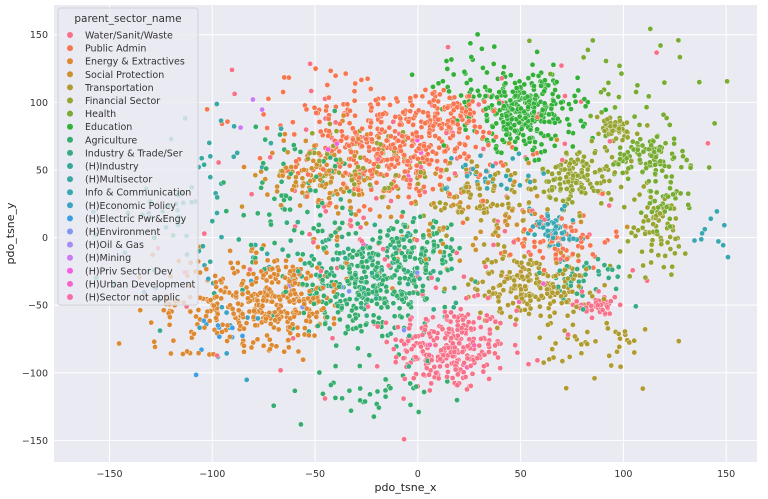 The image size is (768, 499). What do you see at coordinates (135, 62) in the screenshot?
I see `legend-entry: Energy & Extractives` at bounding box center [135, 62].